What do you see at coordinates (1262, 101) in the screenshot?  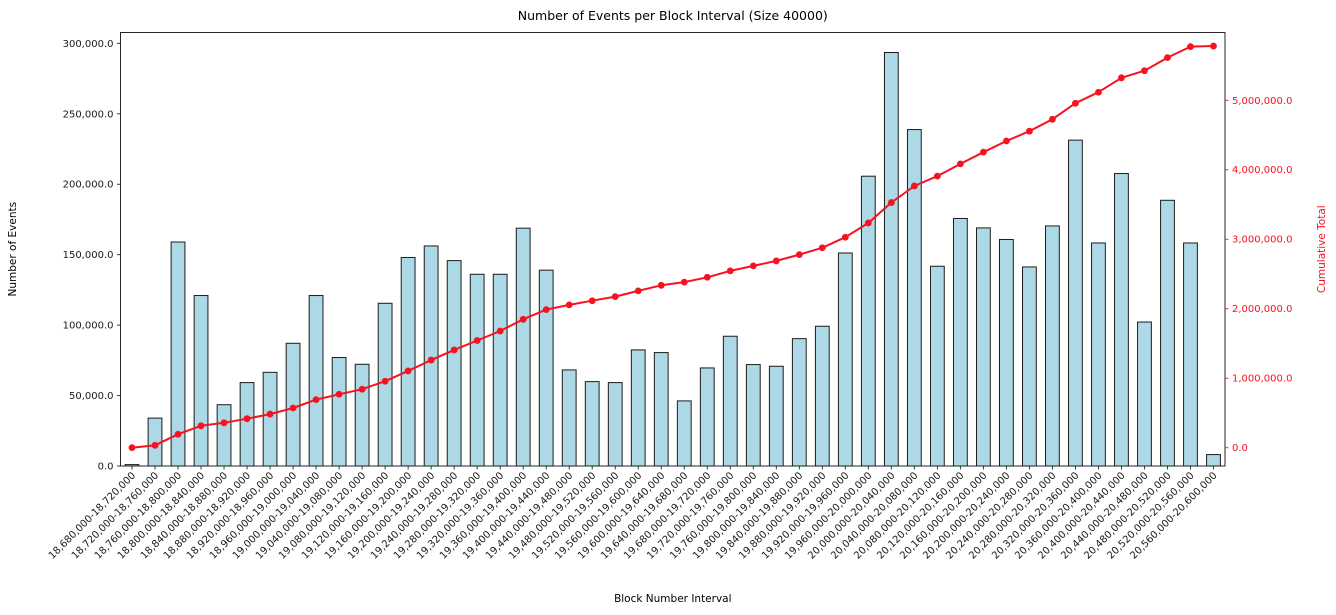 I see `right-tick-label: 5,000,000.0` at bounding box center [1262, 101].